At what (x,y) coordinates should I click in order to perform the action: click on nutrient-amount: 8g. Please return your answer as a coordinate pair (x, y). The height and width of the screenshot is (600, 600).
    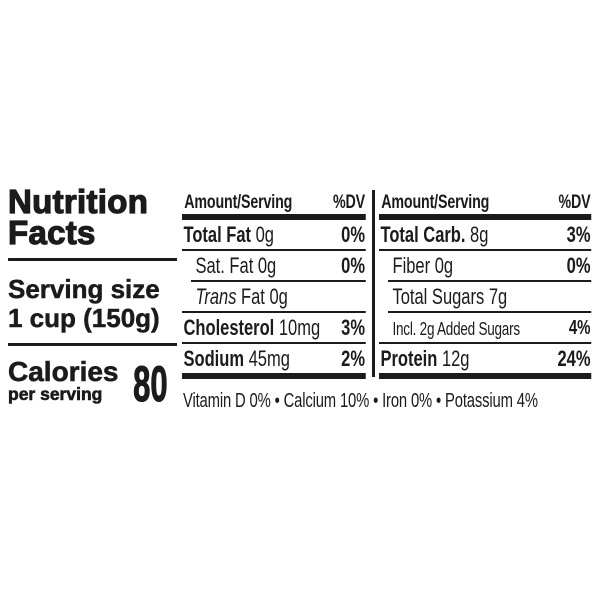
    Looking at the image, I should click on (479, 234).